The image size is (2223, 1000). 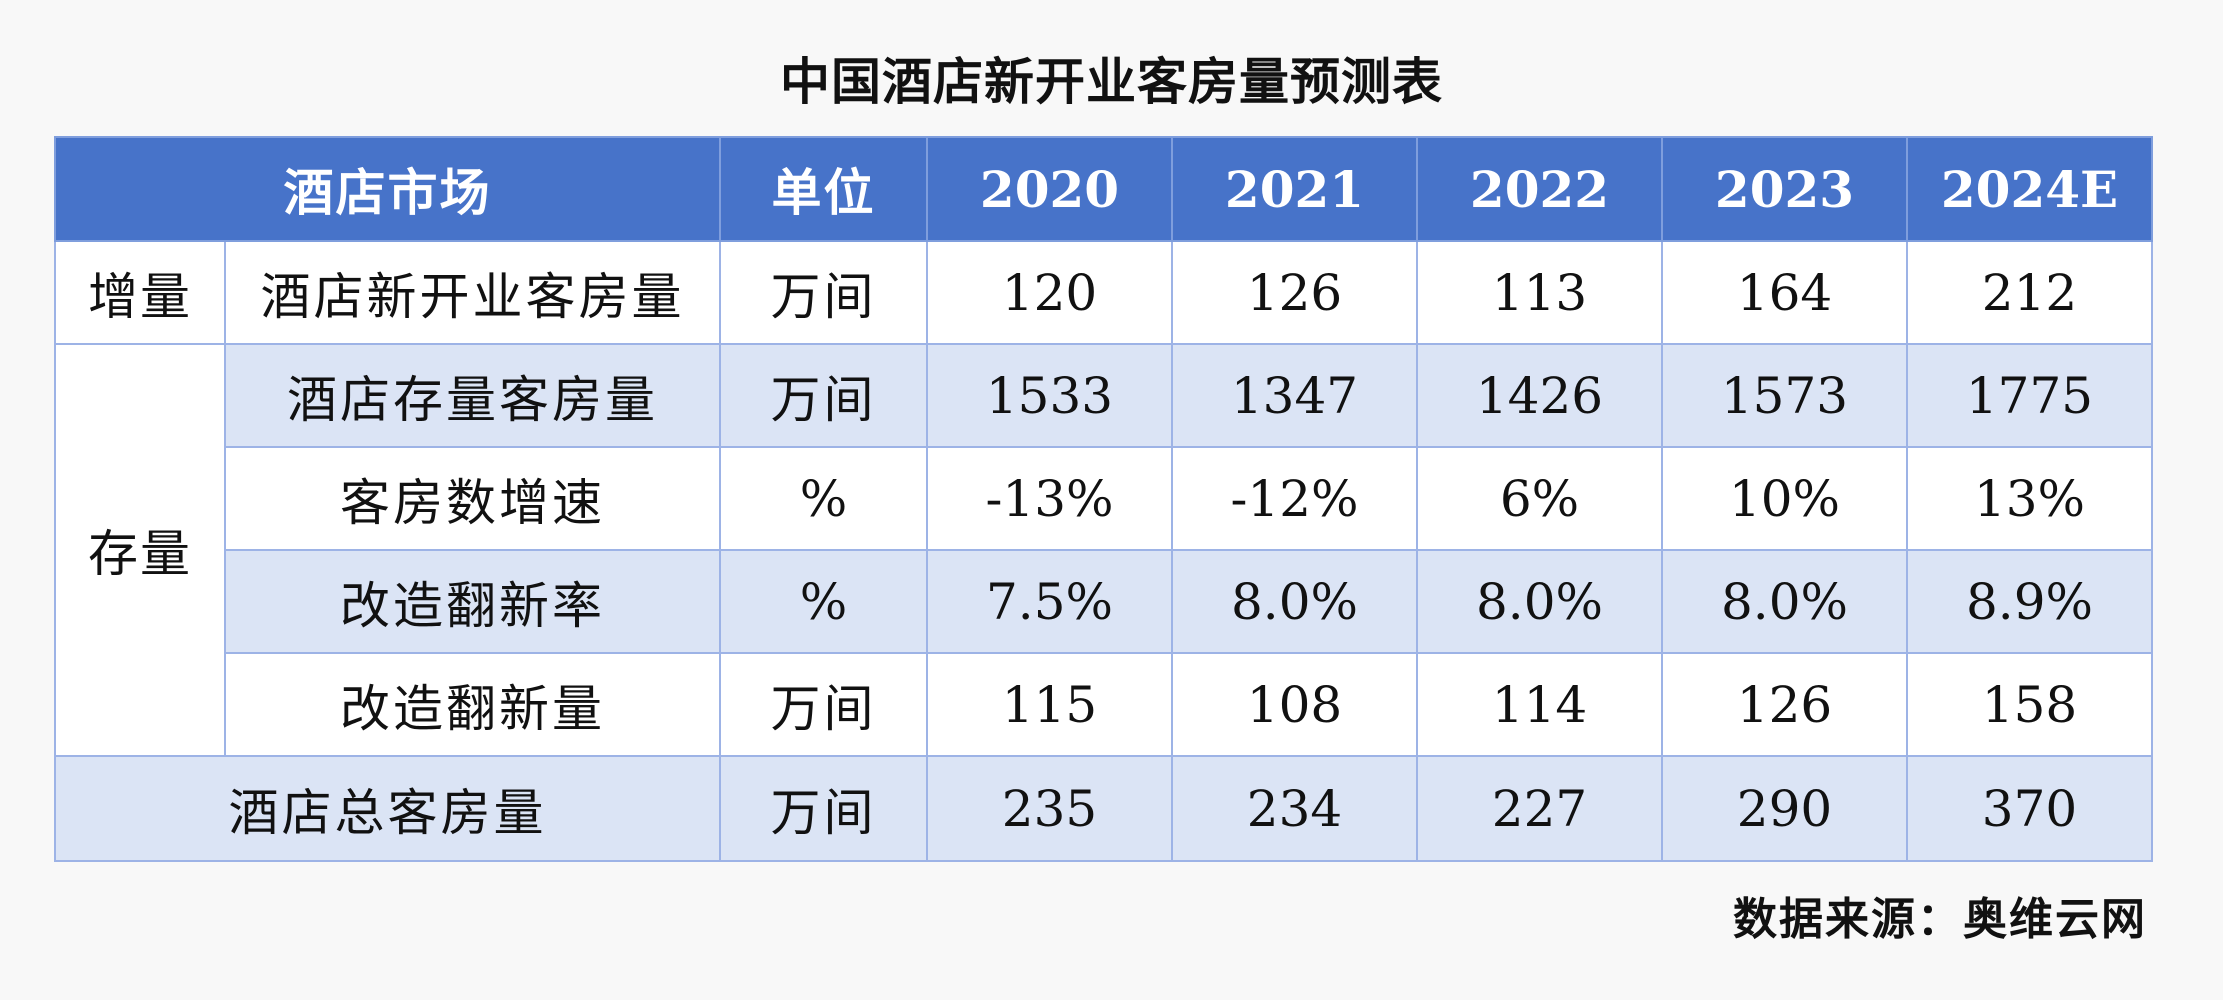 I want to click on header-year-2023: 2023, so click(x=1784, y=189).